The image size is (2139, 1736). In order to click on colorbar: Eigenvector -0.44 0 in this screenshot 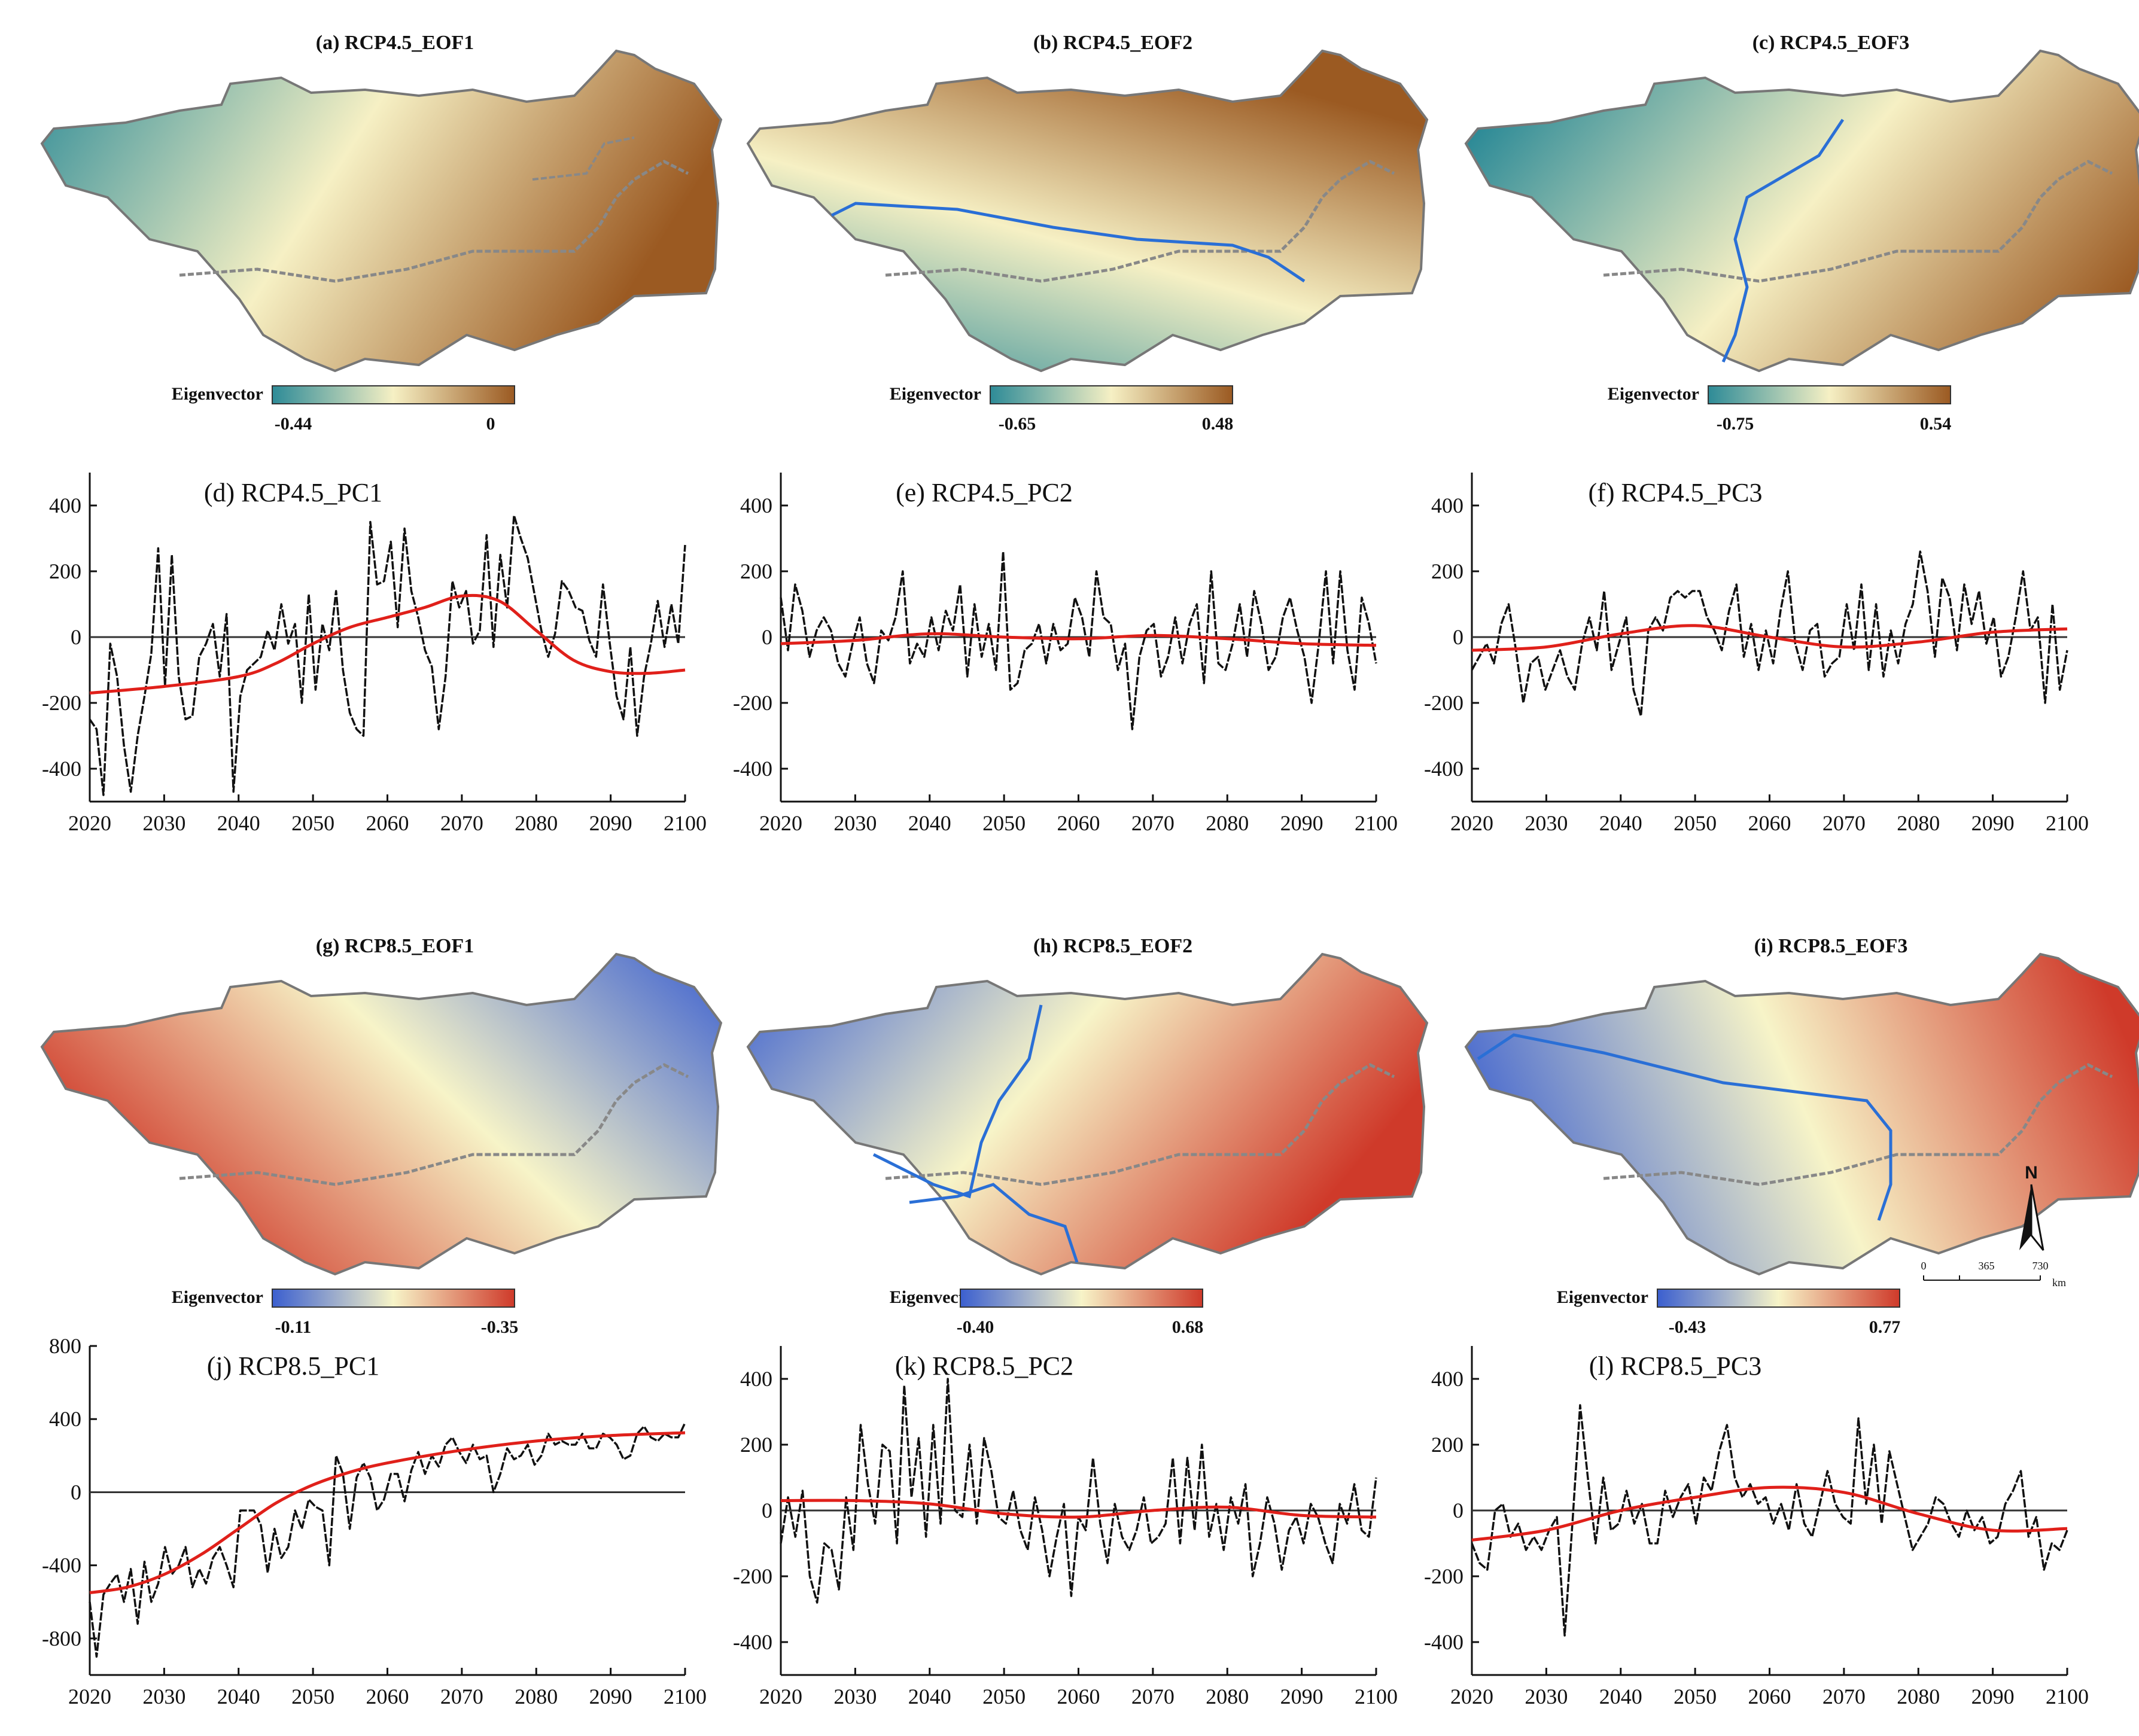, I will do `click(343, 409)`.